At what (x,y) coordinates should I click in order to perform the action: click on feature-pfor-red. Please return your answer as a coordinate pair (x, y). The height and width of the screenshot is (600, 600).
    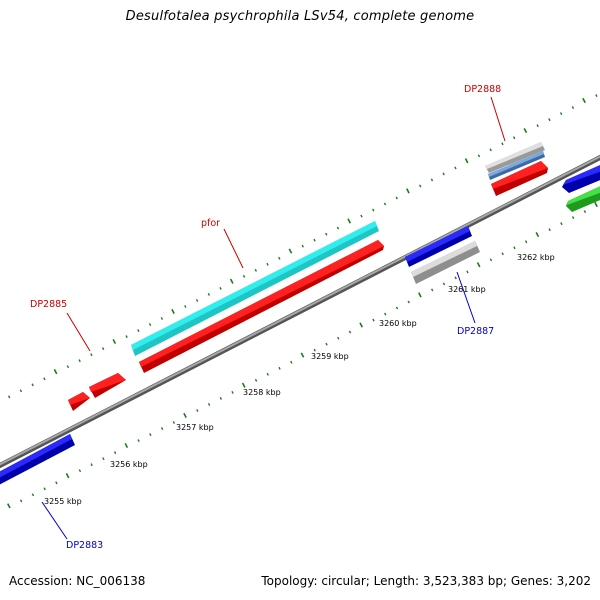
    Looking at the image, I should click on (261, 306).